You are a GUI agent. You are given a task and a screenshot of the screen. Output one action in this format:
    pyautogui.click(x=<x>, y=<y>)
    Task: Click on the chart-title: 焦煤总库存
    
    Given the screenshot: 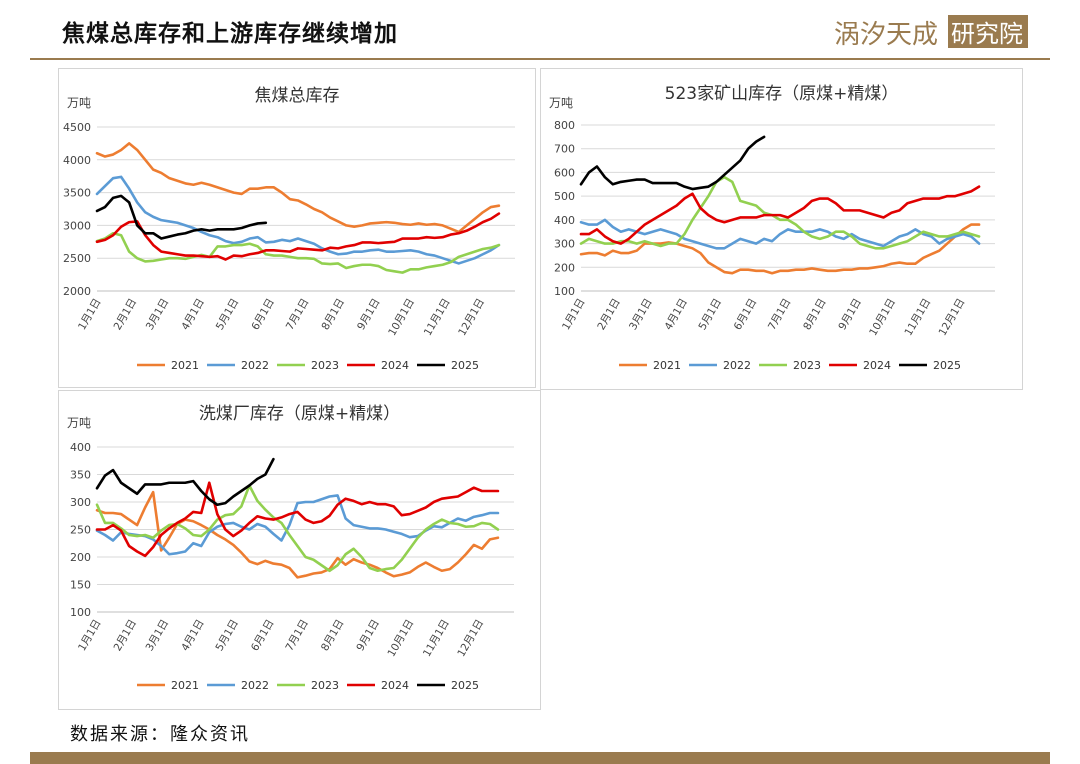 What is the action you would take?
    pyautogui.click(x=297, y=96)
    